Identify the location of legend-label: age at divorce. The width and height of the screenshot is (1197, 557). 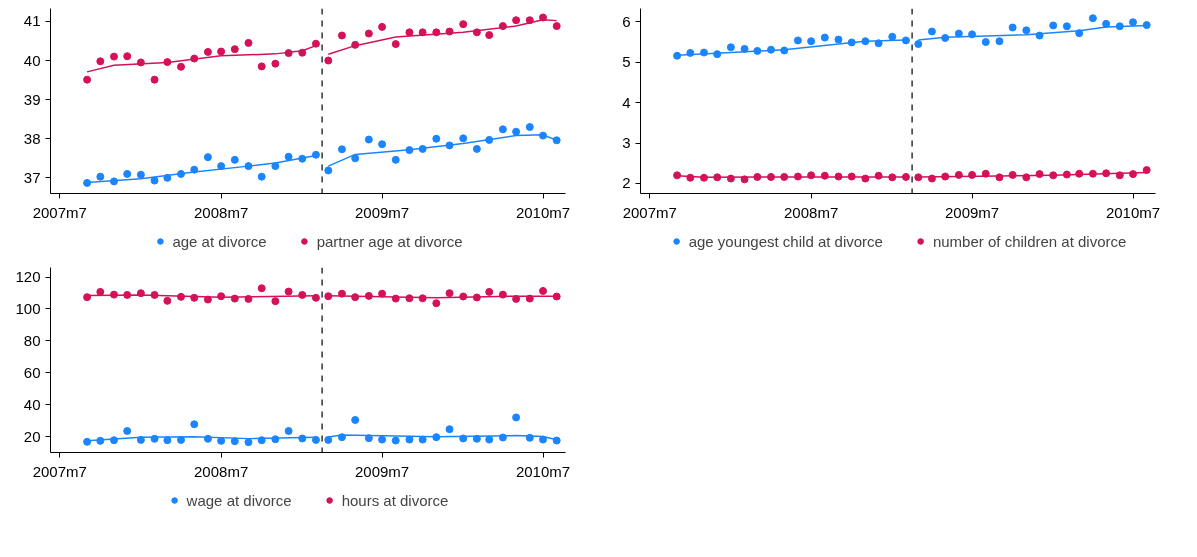
(219, 241).